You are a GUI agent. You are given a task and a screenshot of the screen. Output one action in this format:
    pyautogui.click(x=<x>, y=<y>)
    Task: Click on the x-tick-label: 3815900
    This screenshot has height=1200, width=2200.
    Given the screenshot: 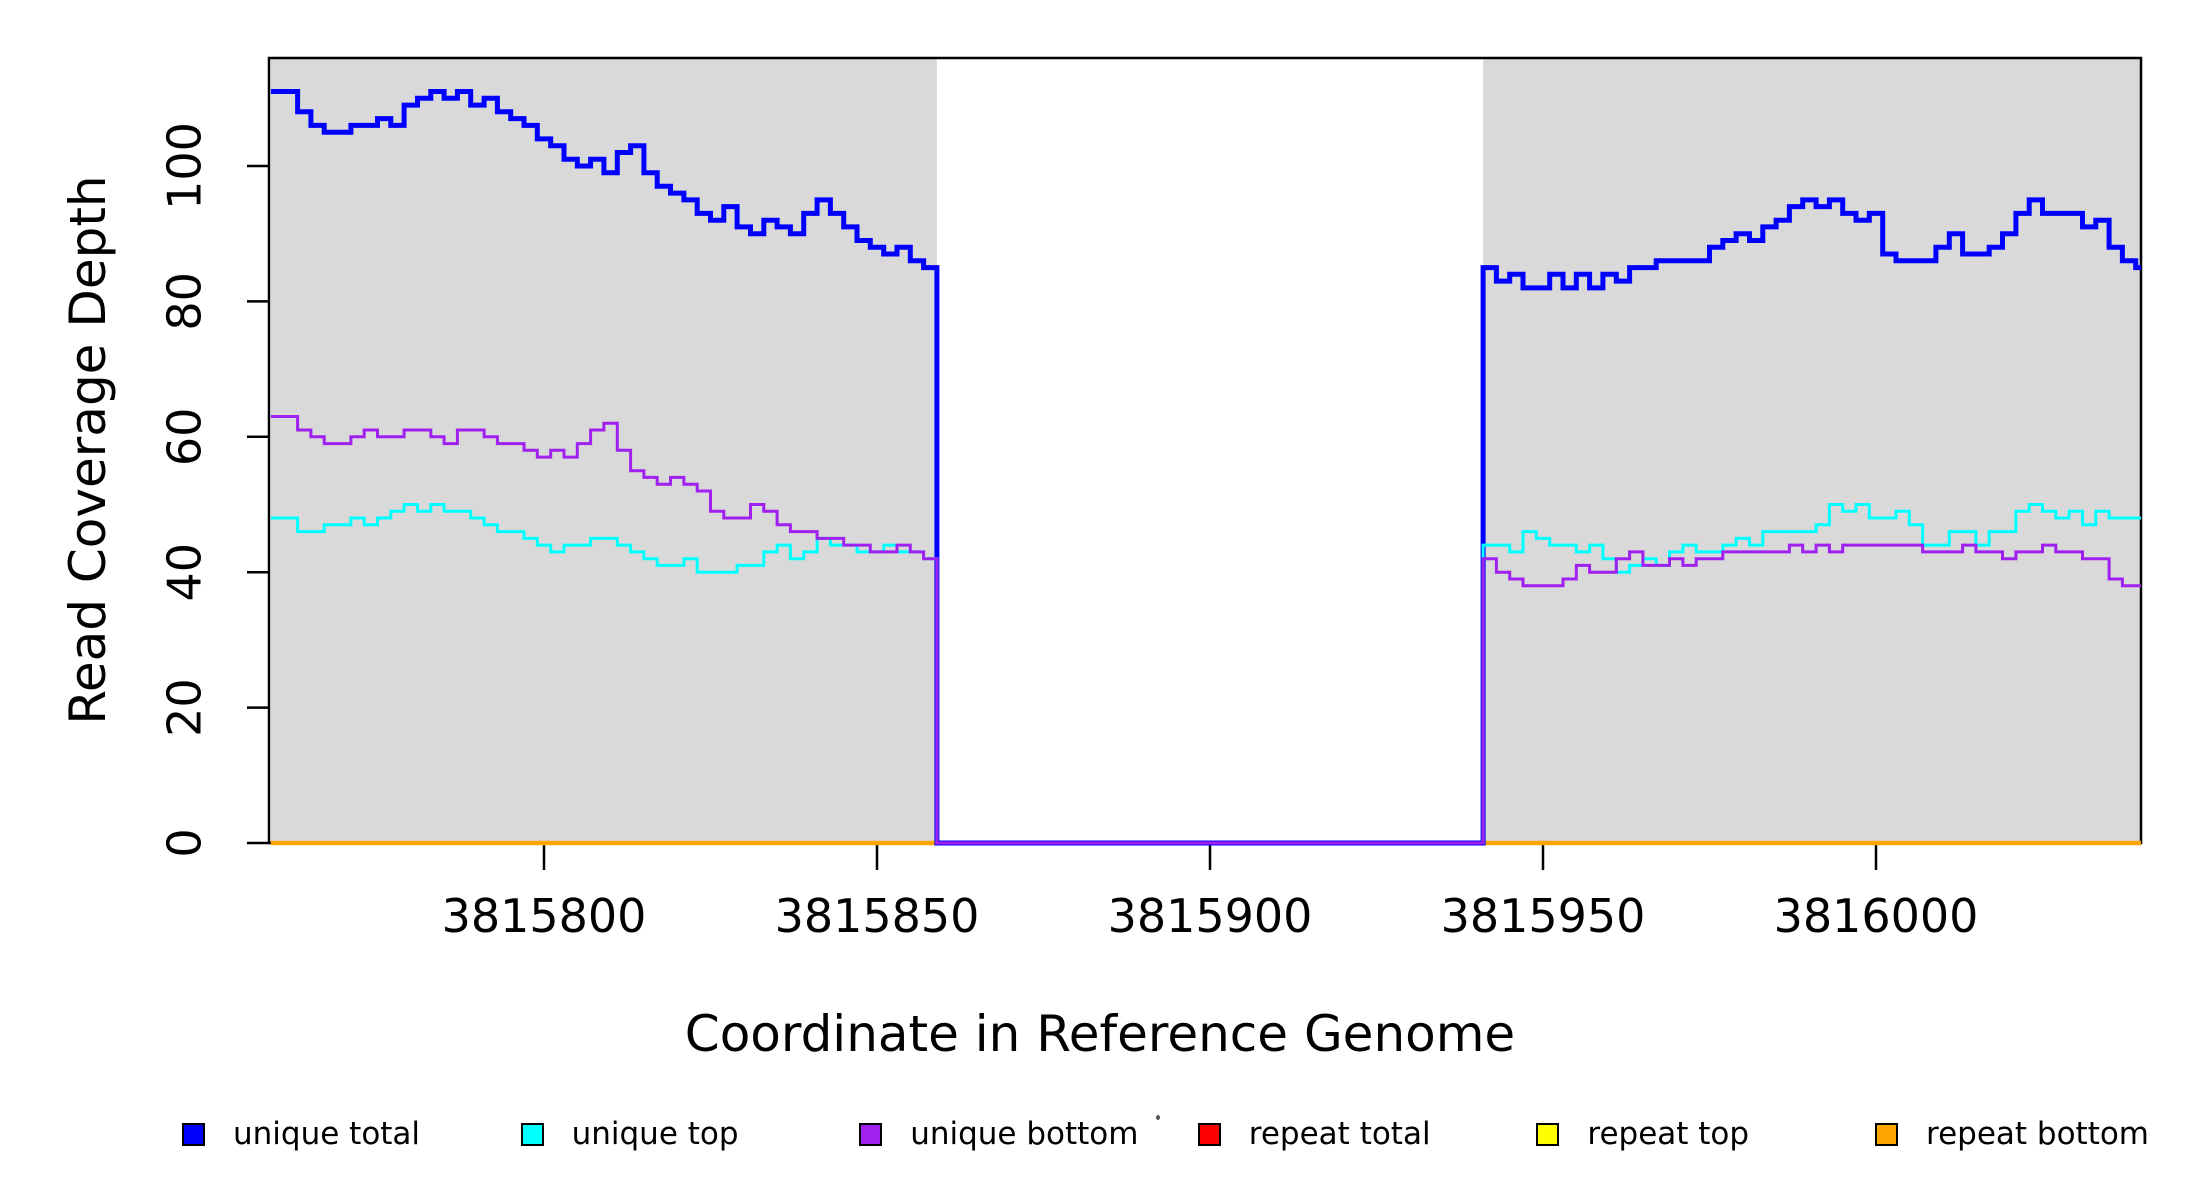 What is the action you would take?
    pyautogui.click(x=1210, y=916)
    